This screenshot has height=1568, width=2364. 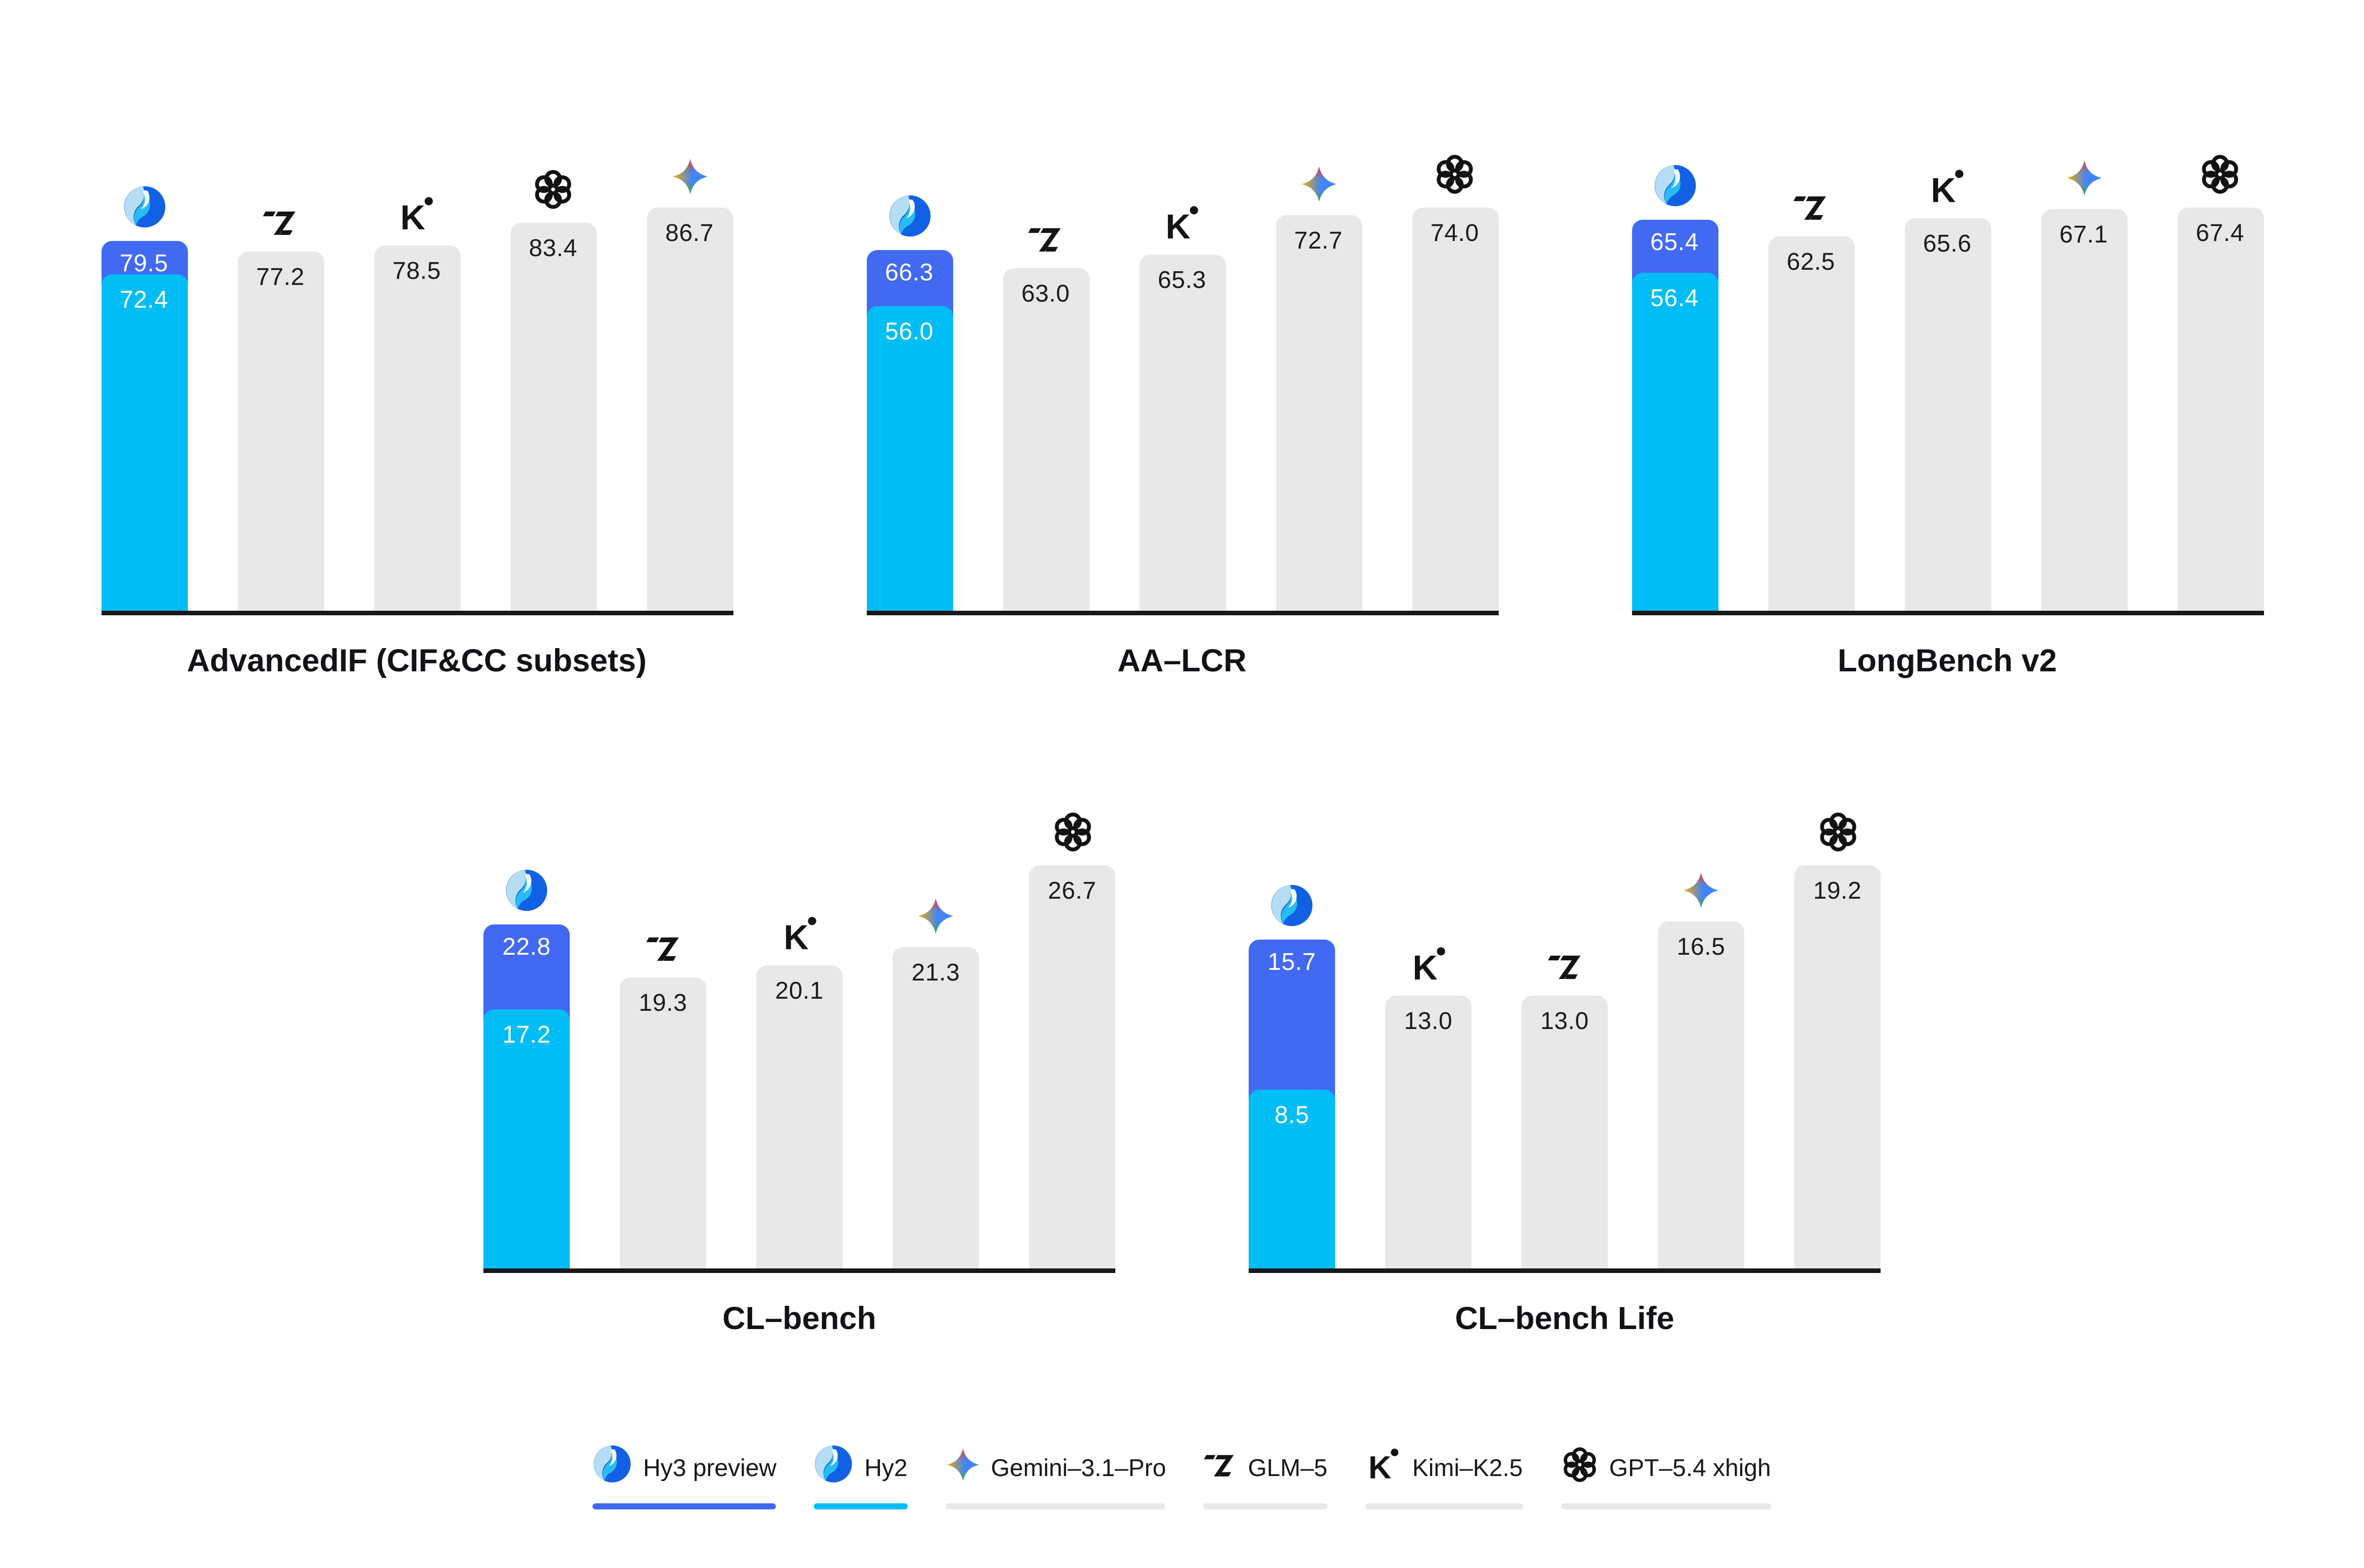 I want to click on bar-column: 79.5 72.4, so click(x=144, y=398).